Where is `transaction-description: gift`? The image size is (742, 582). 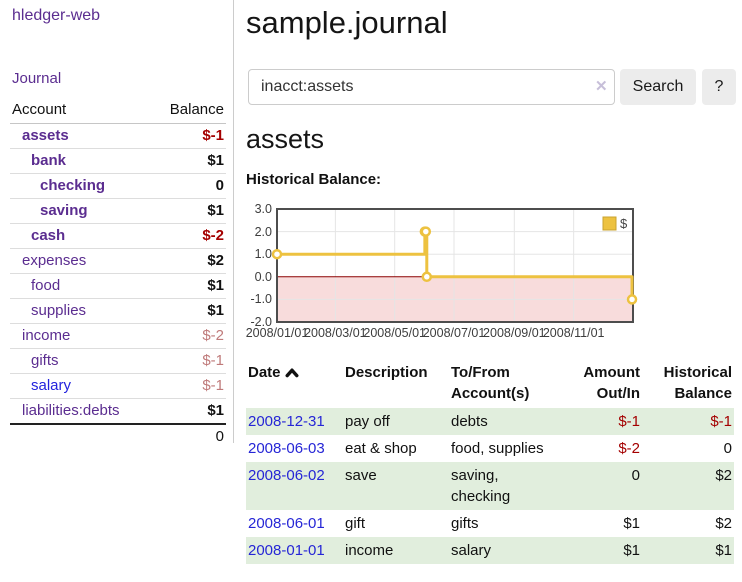 transaction-description: gift is located at coordinates (355, 523).